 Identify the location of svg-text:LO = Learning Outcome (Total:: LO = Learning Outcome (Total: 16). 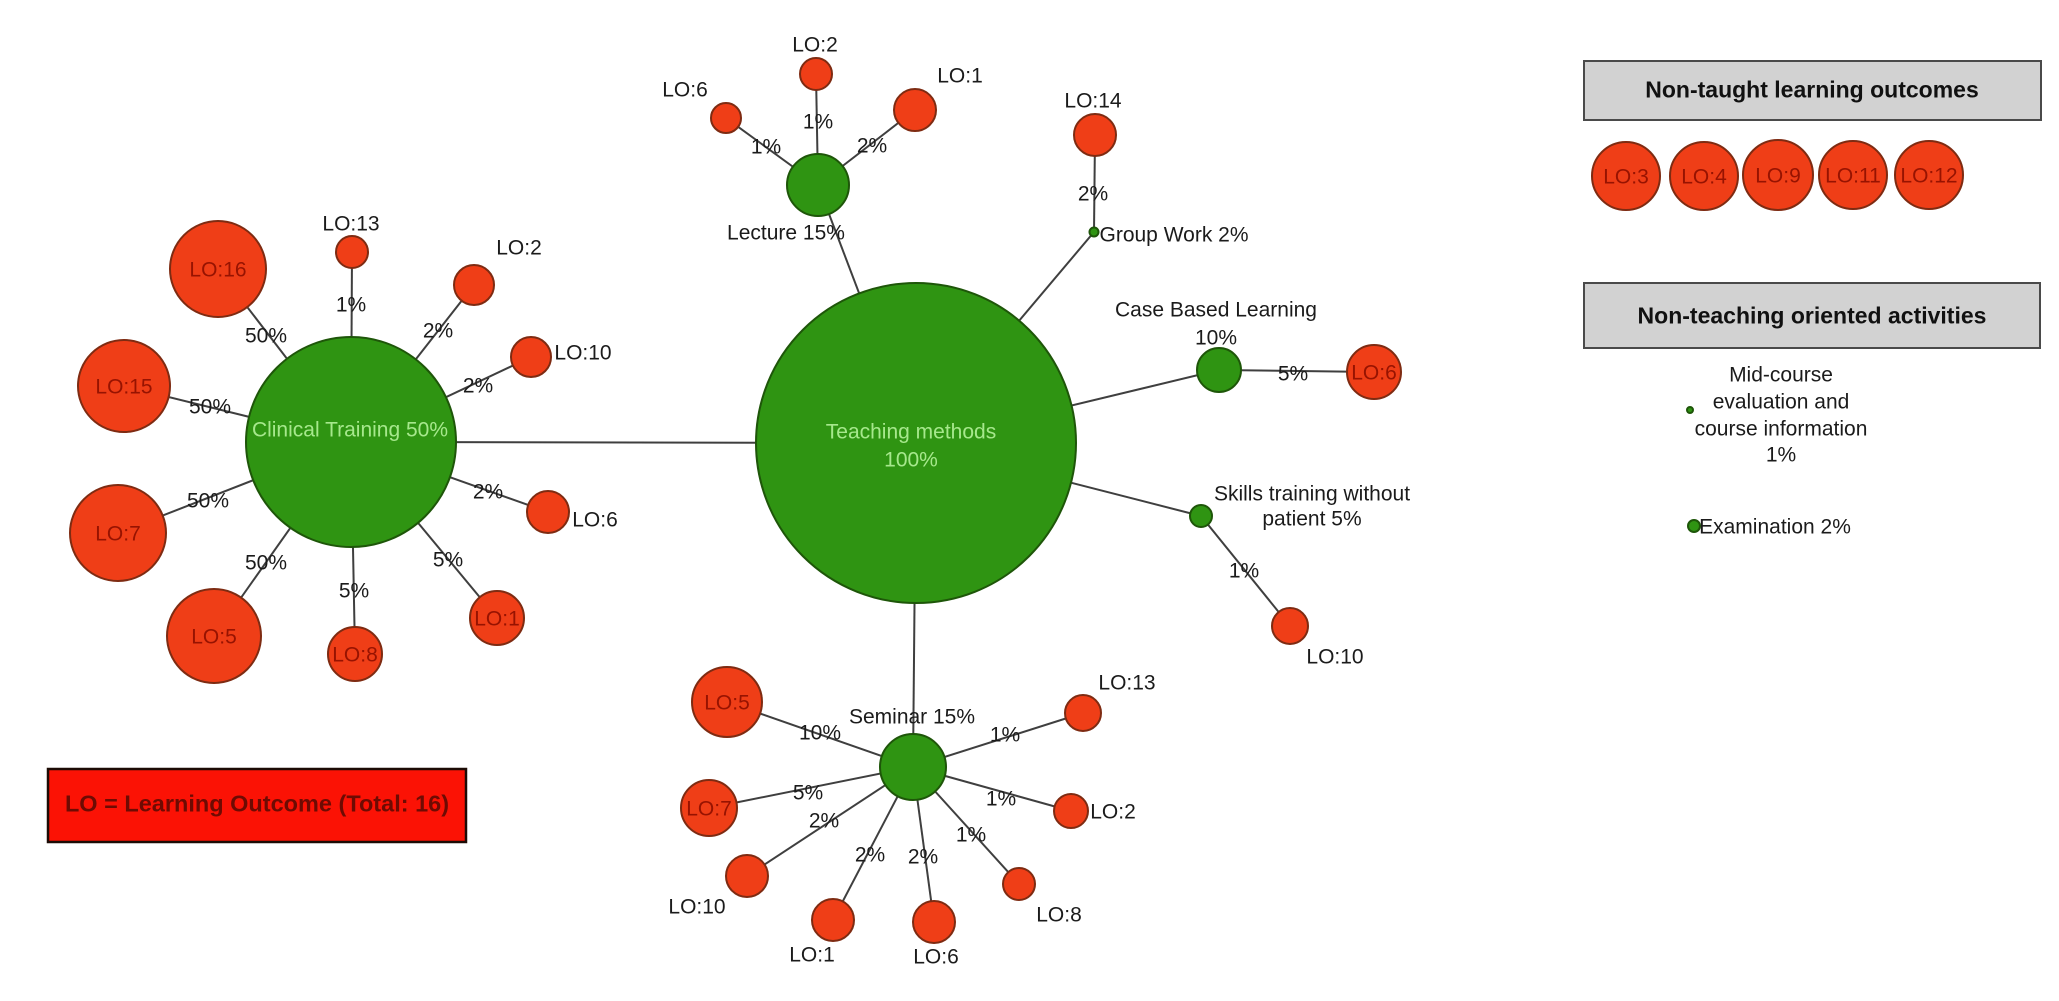
(257, 803).